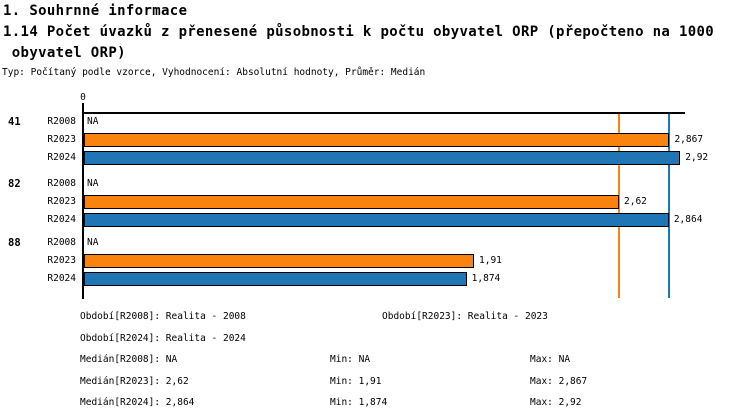 Image resolution: width=750 pixels, height=414 pixels. I want to click on indicator-title-line2: obyvatel ORP), so click(64, 53).